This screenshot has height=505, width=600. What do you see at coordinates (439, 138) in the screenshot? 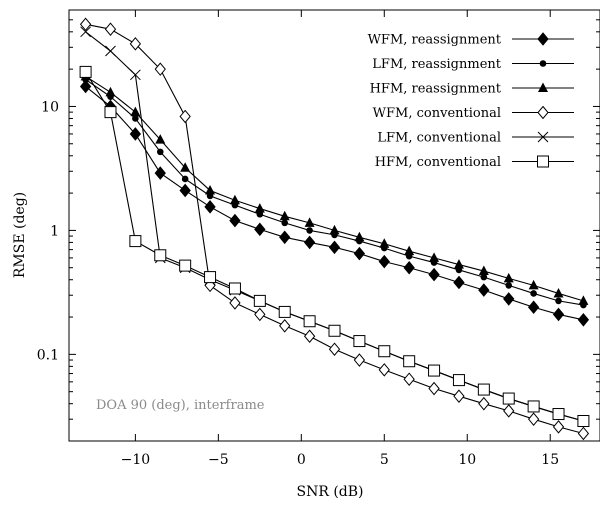
I see `legend-label: LFM, conventional` at bounding box center [439, 138].